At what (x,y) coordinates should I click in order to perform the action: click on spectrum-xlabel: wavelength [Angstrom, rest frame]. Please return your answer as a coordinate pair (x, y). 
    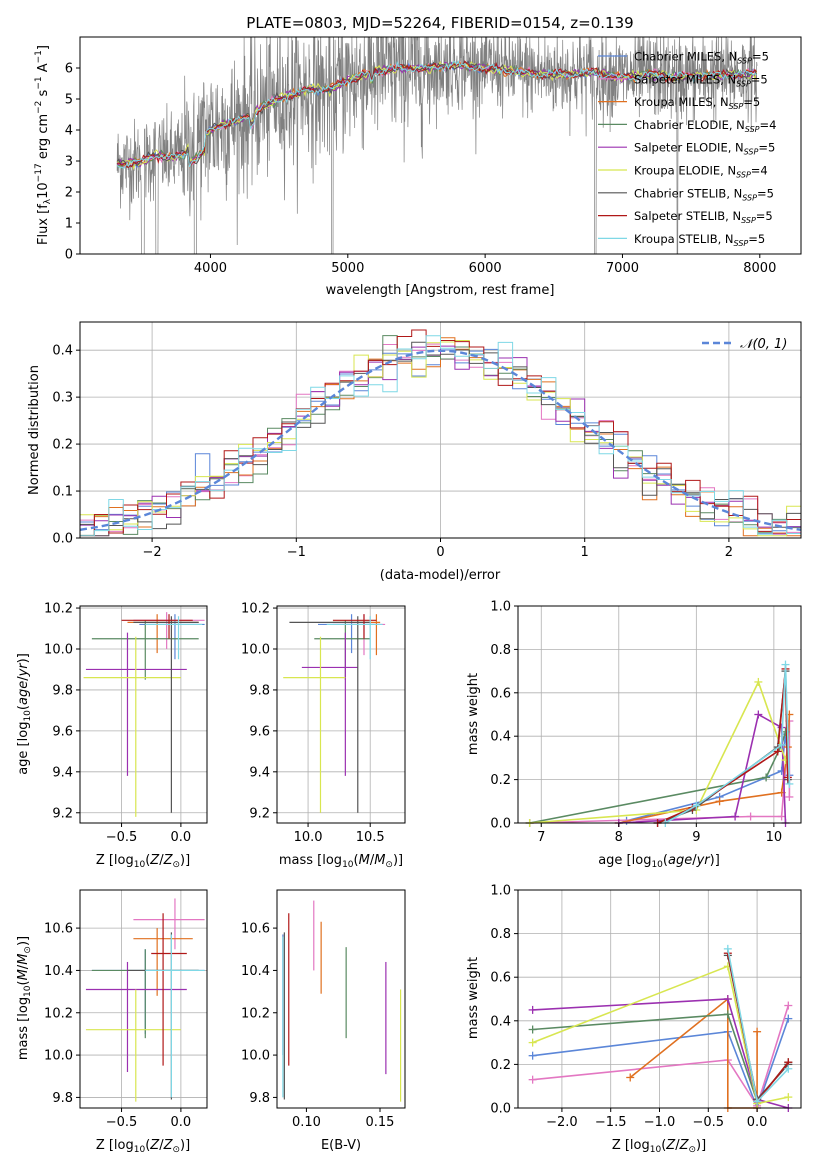
    Looking at the image, I should click on (440, 290).